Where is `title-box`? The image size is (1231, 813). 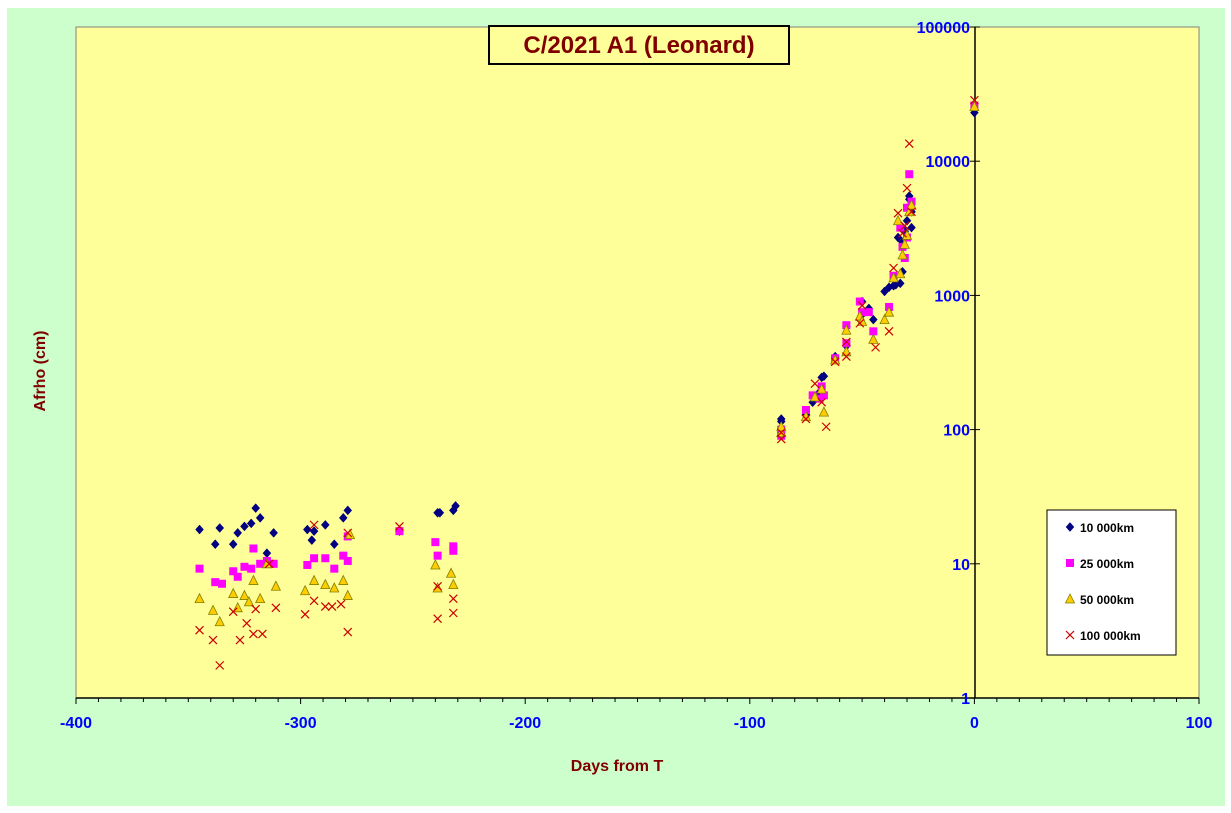 title-box is located at coordinates (639, 45).